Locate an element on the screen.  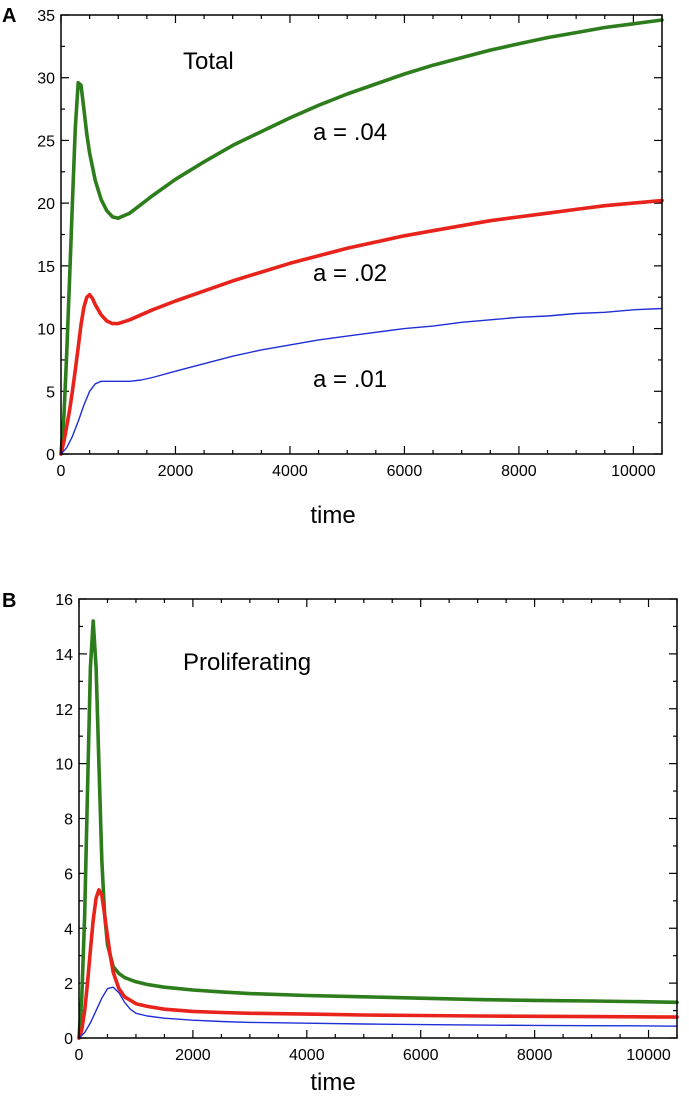
panel-a-xtick-label: 4000 is located at coordinates (290, 471).